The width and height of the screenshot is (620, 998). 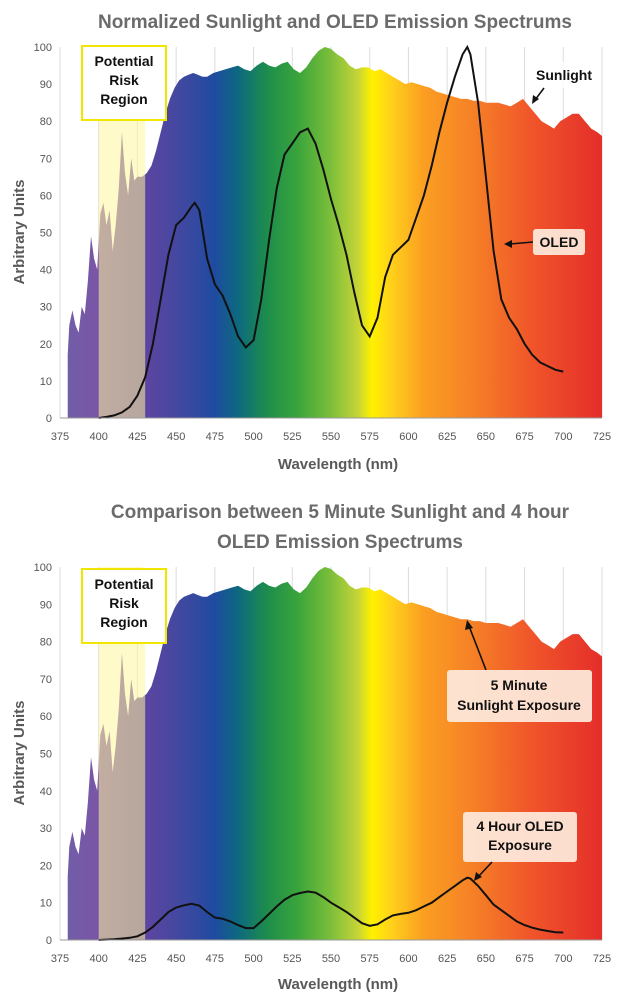 I want to click on oled-exposure-callout: 4 Hour OLED Exposure, so click(x=520, y=846).